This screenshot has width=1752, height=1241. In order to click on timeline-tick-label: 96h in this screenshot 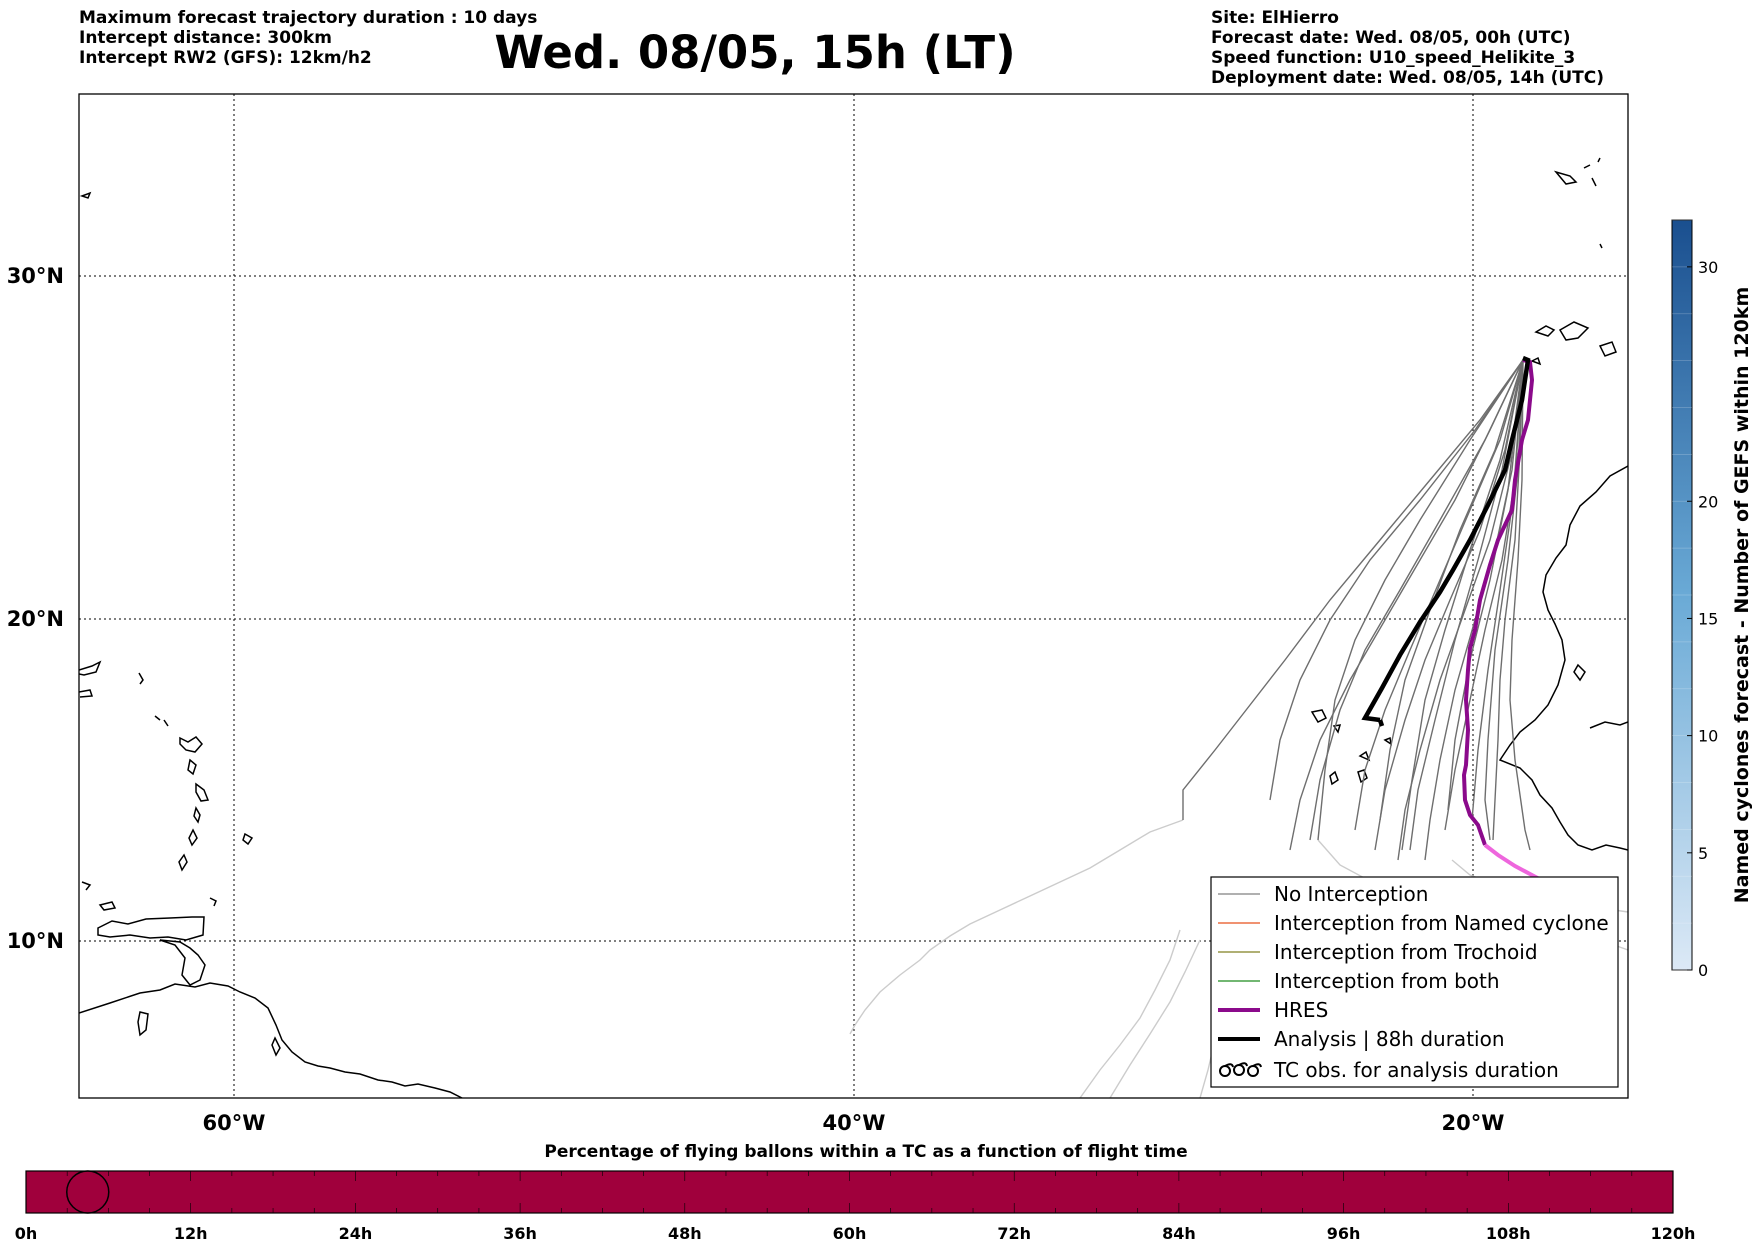, I will do `click(1344, 1232)`.